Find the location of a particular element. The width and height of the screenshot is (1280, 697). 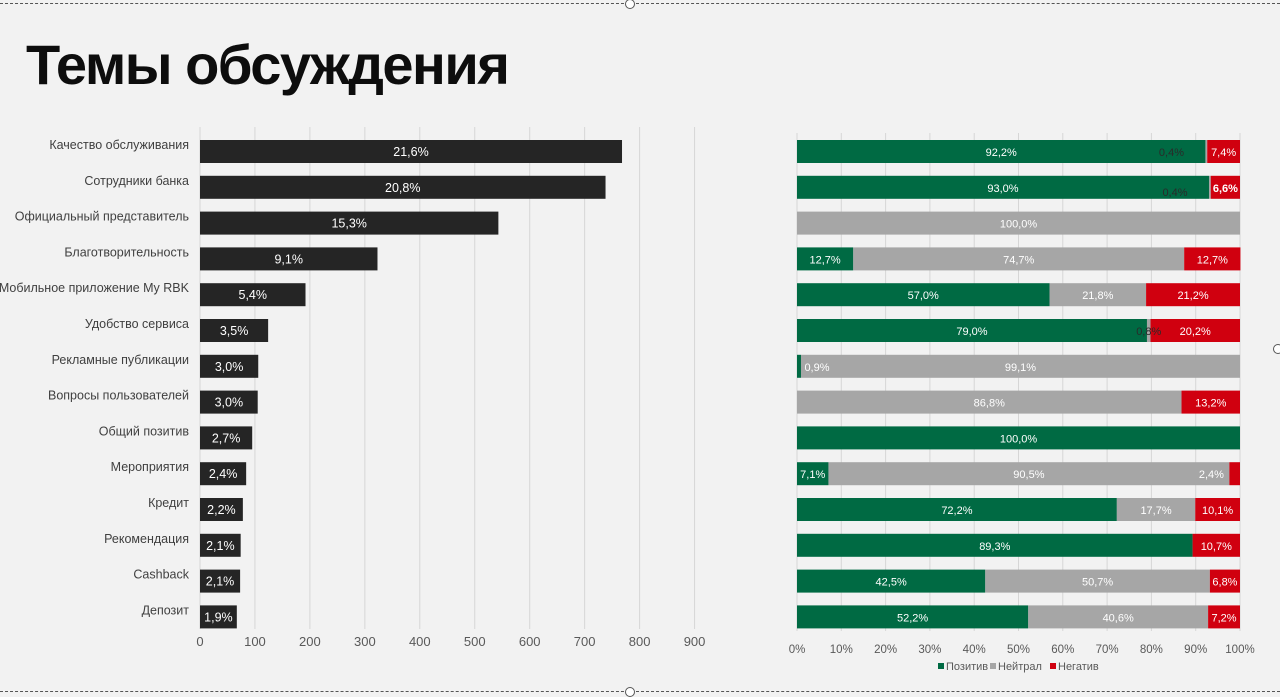

legend-label: Негатив is located at coordinates (1078, 667).